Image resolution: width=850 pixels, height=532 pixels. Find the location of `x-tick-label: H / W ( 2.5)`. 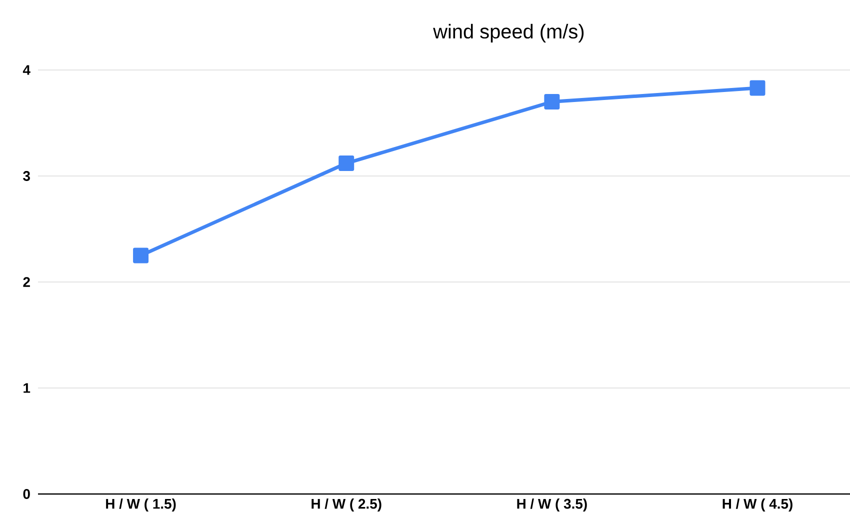

x-tick-label: H / W ( 2.5) is located at coordinates (347, 505).